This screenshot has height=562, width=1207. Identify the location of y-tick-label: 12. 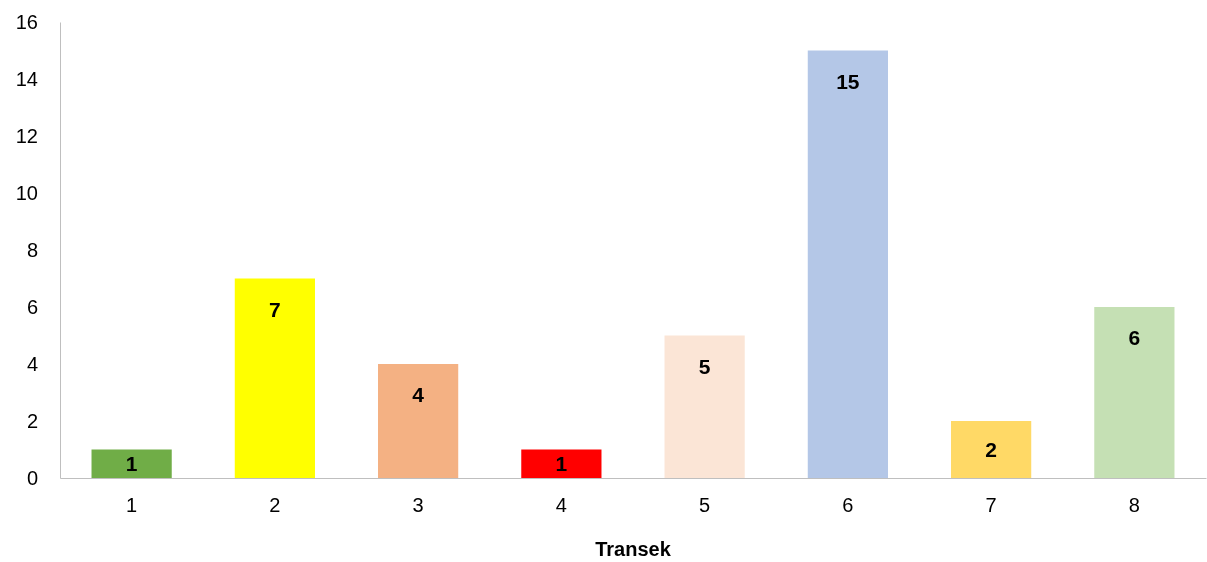
(26, 135).